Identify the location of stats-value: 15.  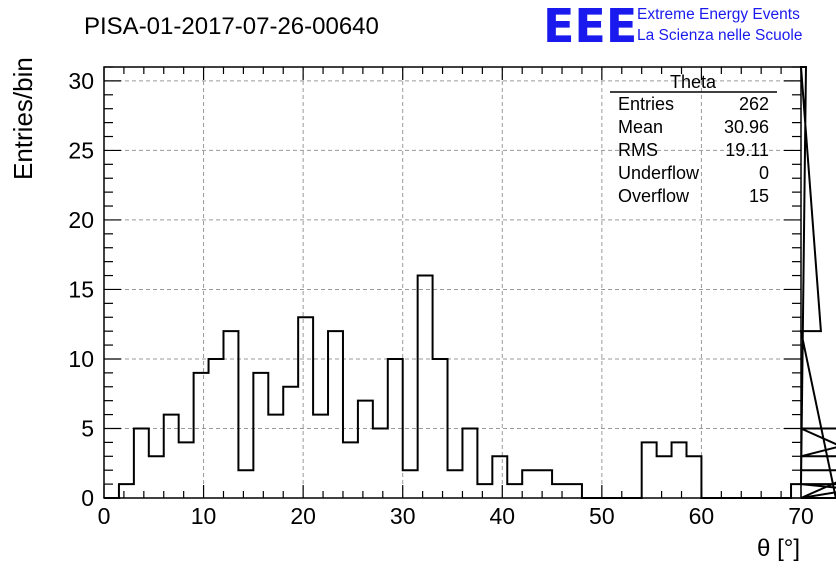
(759, 196).